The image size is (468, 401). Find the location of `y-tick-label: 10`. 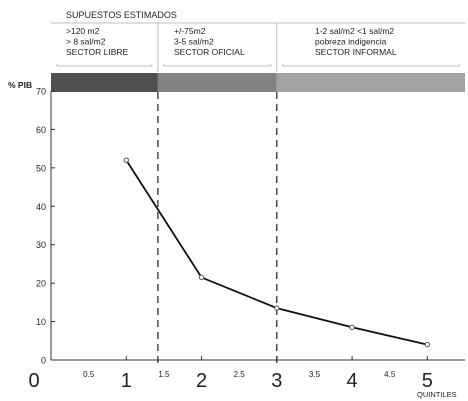

y-tick-label: 10 is located at coordinates (41, 322).